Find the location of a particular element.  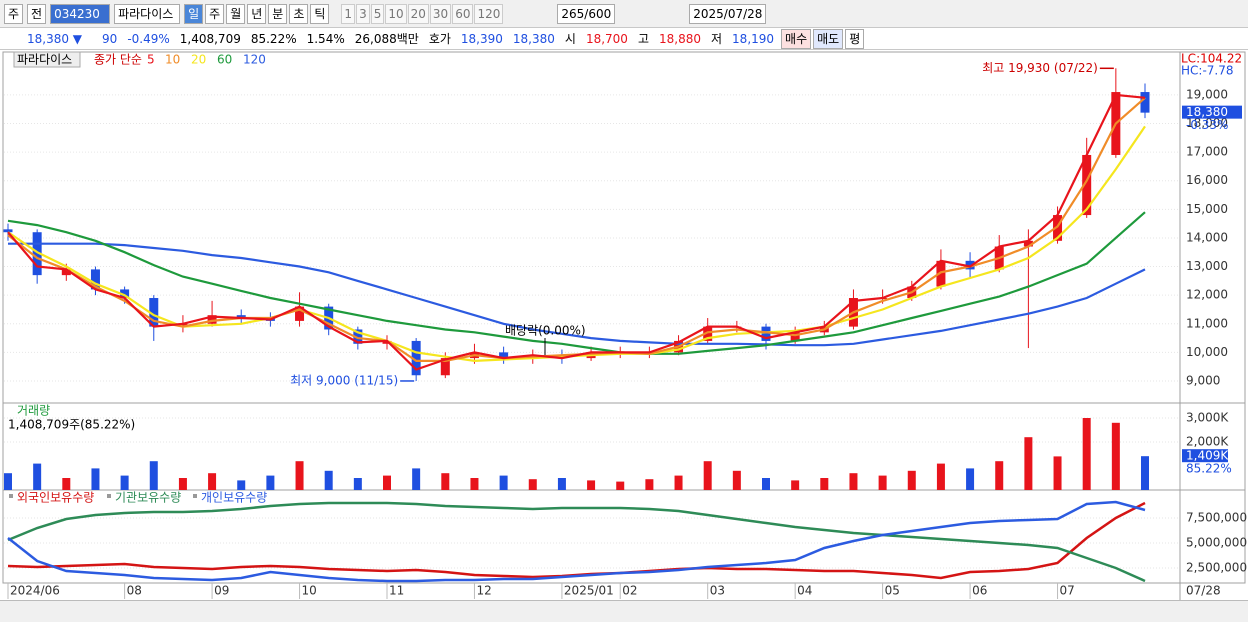

price: 18,380 ▼ is located at coordinates (55, 38).